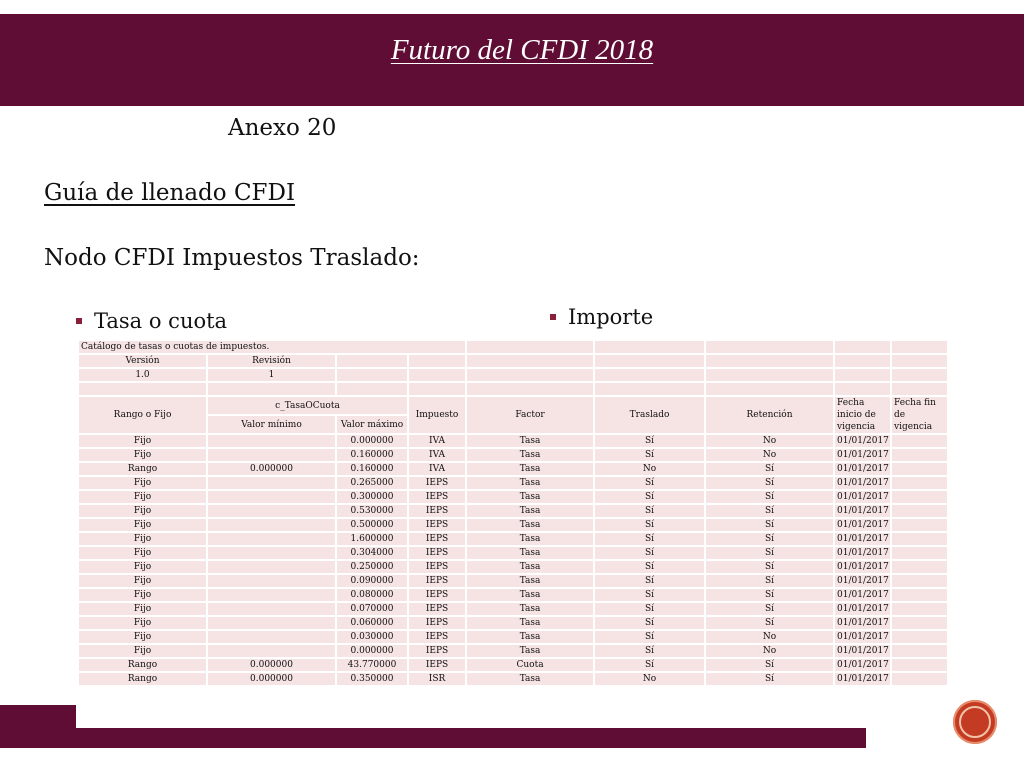 This screenshot has width=1024, height=768. What do you see at coordinates (142, 375) in the screenshot?
I see `version-value: 1.0` at bounding box center [142, 375].